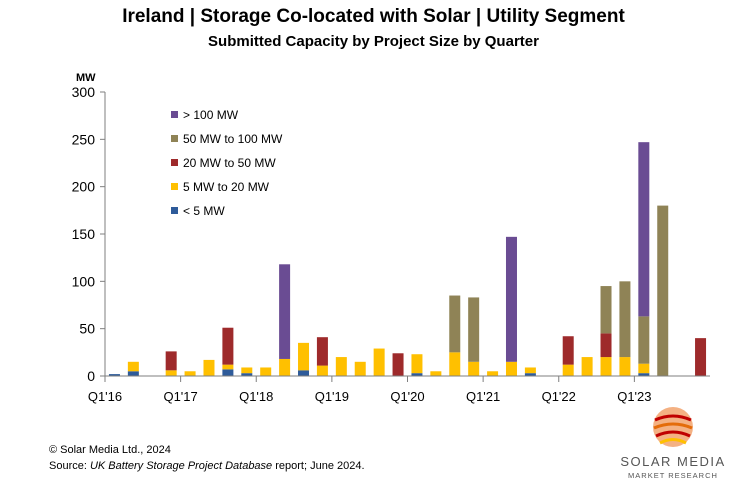  I want to click on x-tick-label: Q1'20, so click(407, 396).